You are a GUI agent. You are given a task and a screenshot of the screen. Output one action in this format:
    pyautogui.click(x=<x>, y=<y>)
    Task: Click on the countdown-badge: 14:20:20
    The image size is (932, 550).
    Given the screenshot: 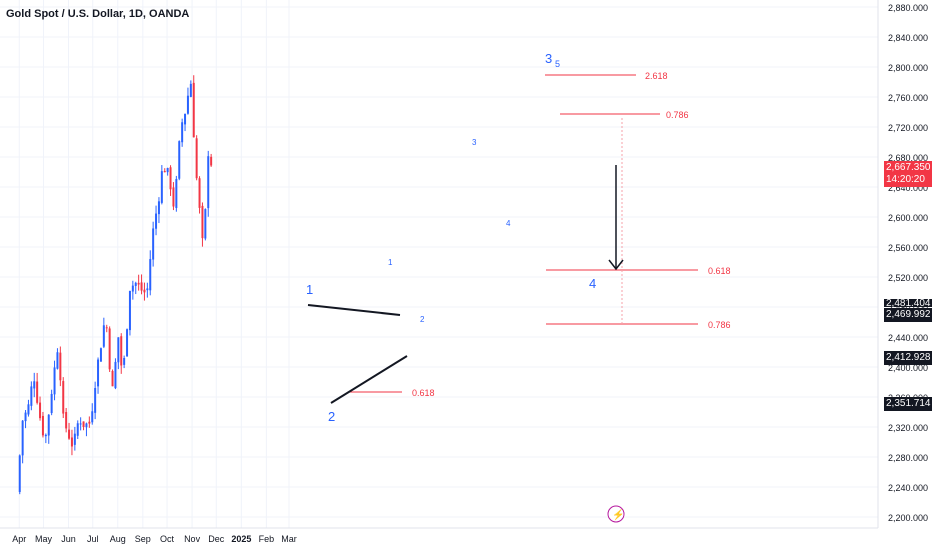 What is the action you would take?
    pyautogui.click(x=908, y=180)
    